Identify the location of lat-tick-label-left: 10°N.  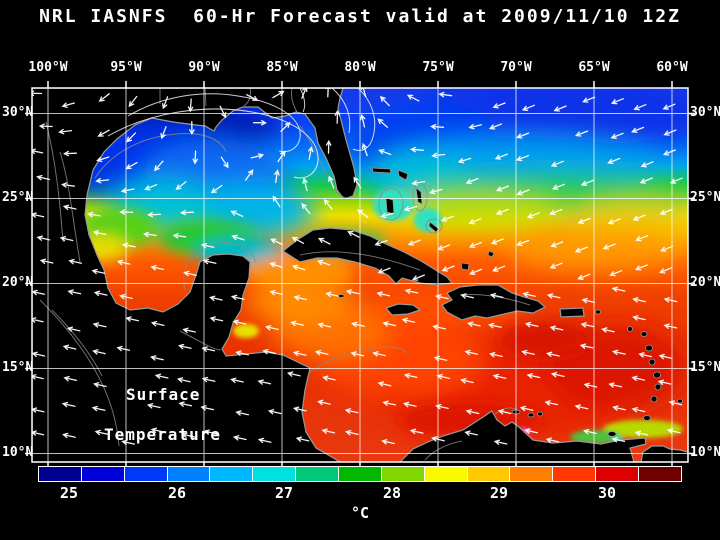
(18, 452).